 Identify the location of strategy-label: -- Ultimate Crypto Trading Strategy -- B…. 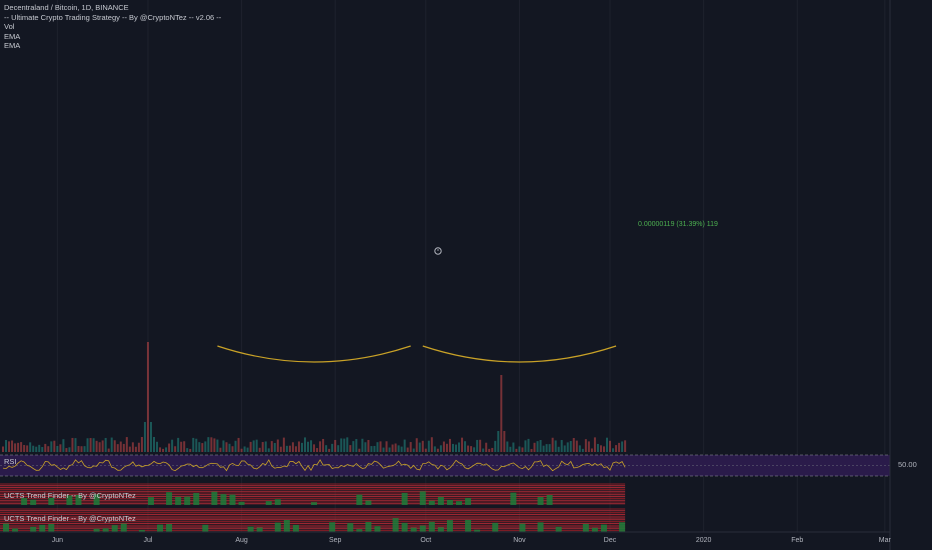
(113, 17).